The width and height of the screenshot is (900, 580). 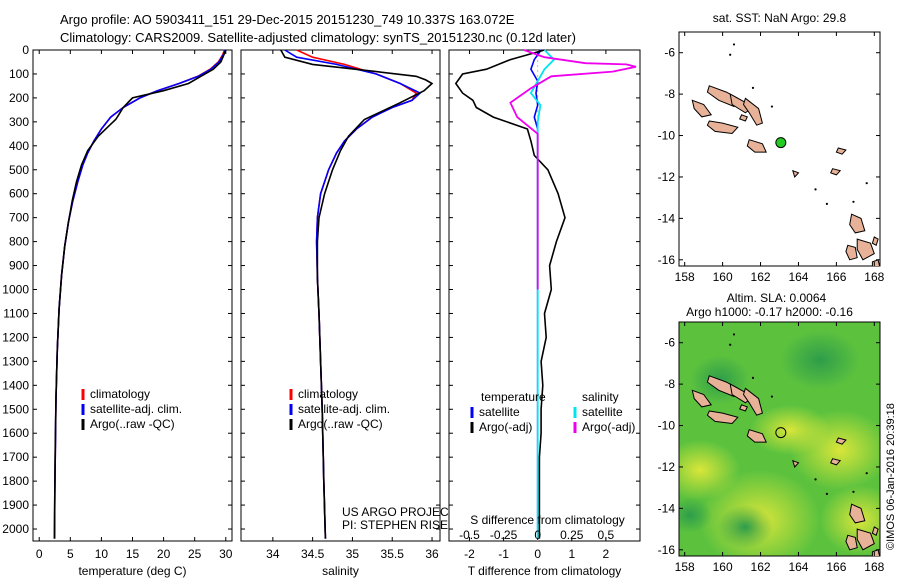 I want to click on x-axis-label: T difference from climatology, so click(x=545, y=571).